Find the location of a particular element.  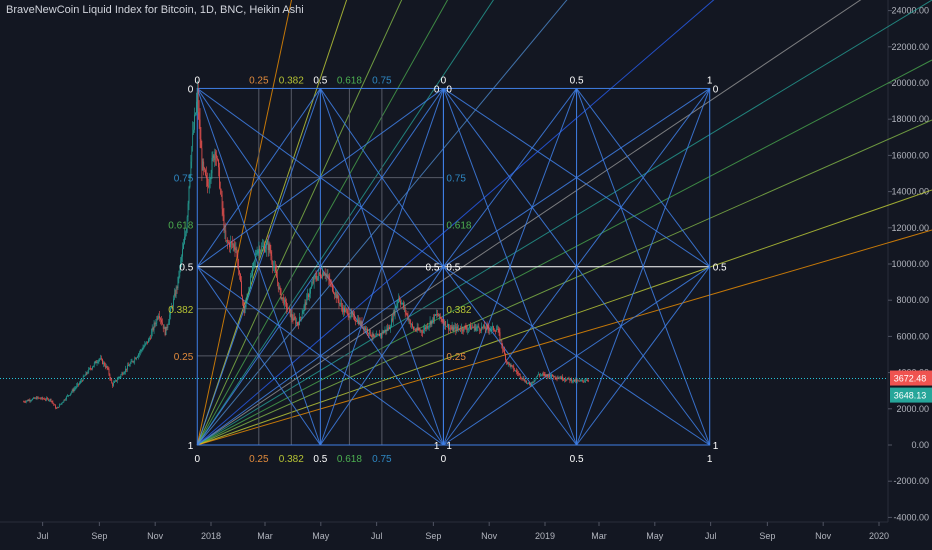

gann-price-label-left: 0.75 is located at coordinates (184, 179).